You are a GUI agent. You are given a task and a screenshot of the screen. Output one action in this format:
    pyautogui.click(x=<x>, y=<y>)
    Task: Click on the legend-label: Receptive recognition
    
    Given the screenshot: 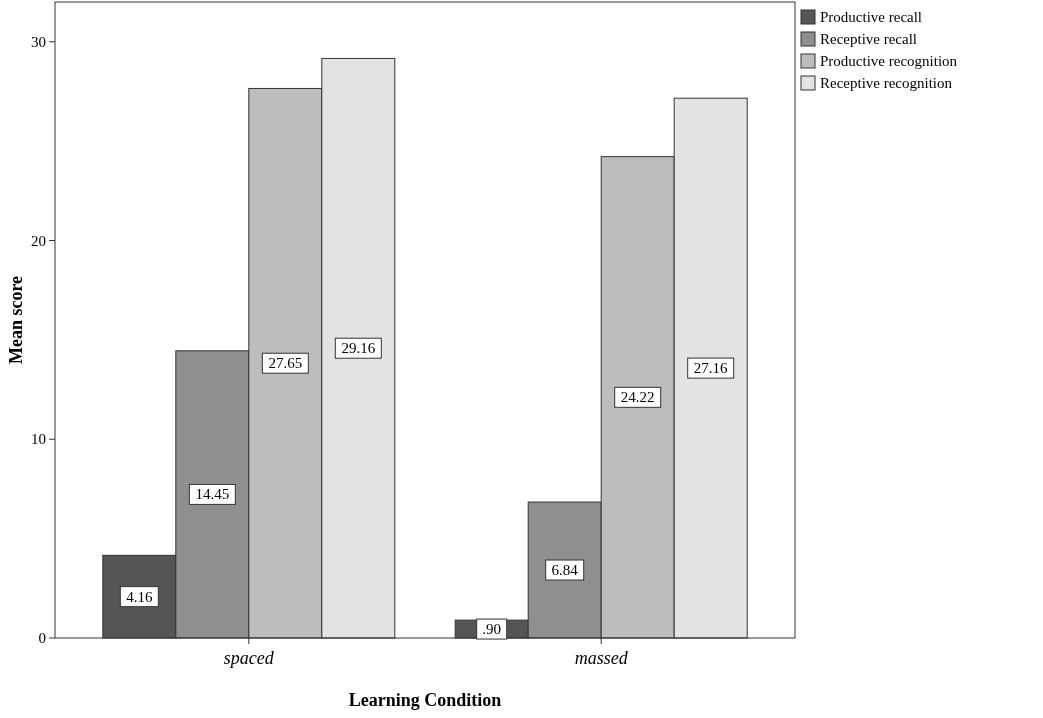 What is the action you would take?
    pyautogui.click(x=886, y=83)
    